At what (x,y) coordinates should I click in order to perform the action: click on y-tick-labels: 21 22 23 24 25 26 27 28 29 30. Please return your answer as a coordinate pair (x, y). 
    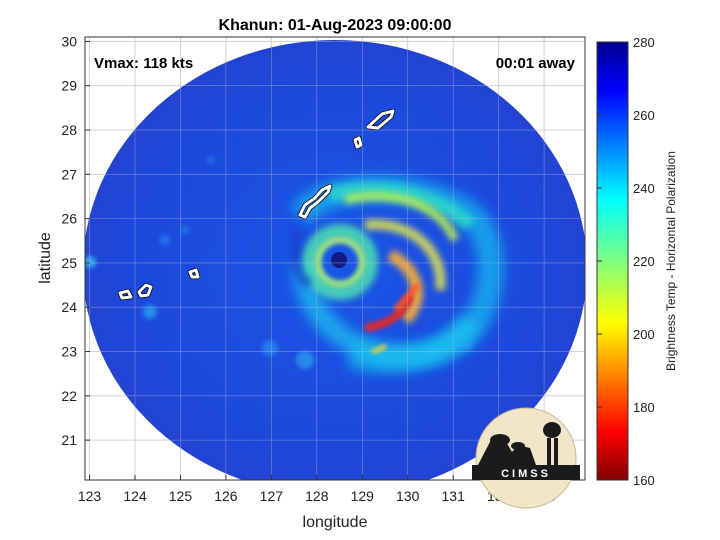
    Looking at the image, I should click on (75, 240).